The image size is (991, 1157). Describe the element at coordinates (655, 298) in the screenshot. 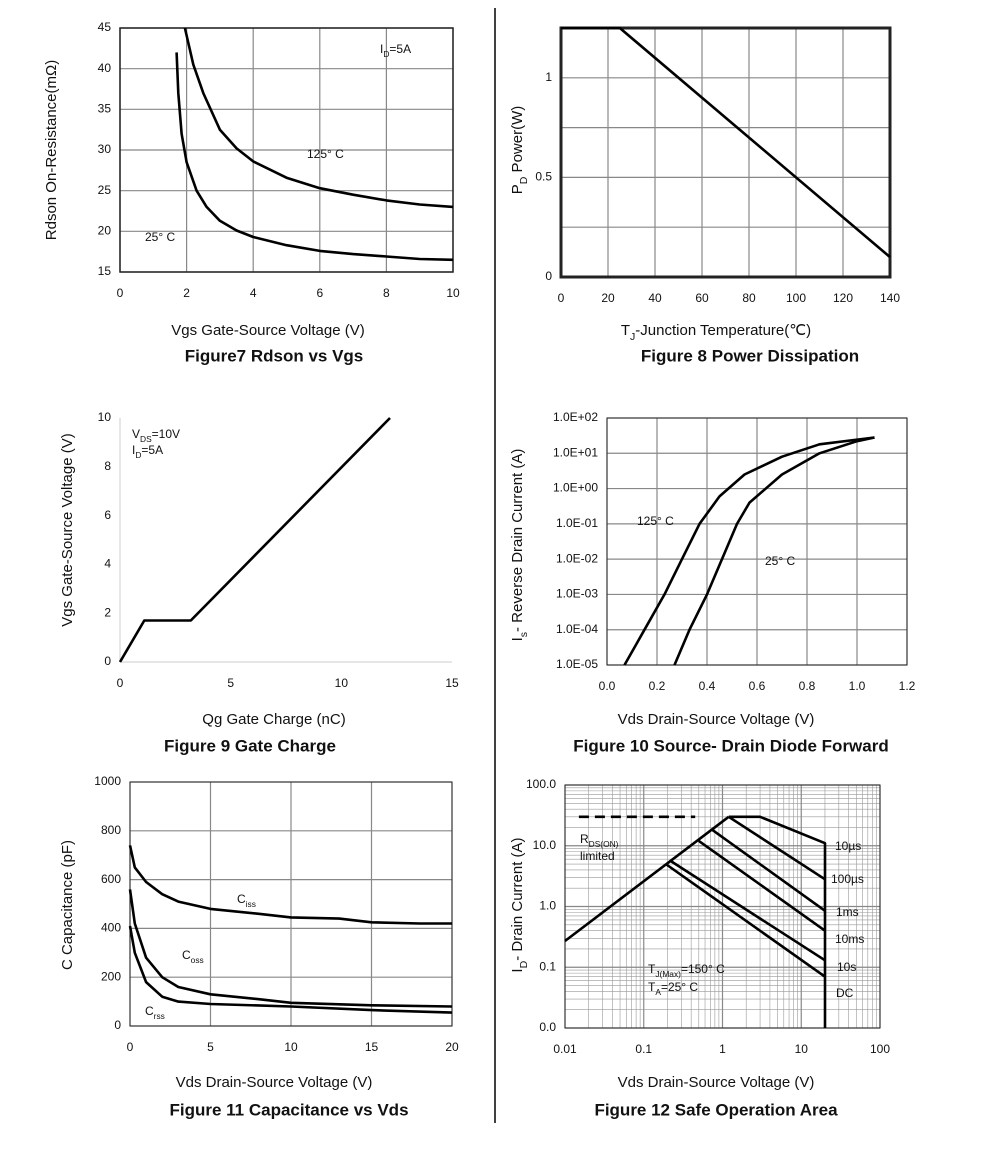

I see `x-tick-label: 40` at that location.